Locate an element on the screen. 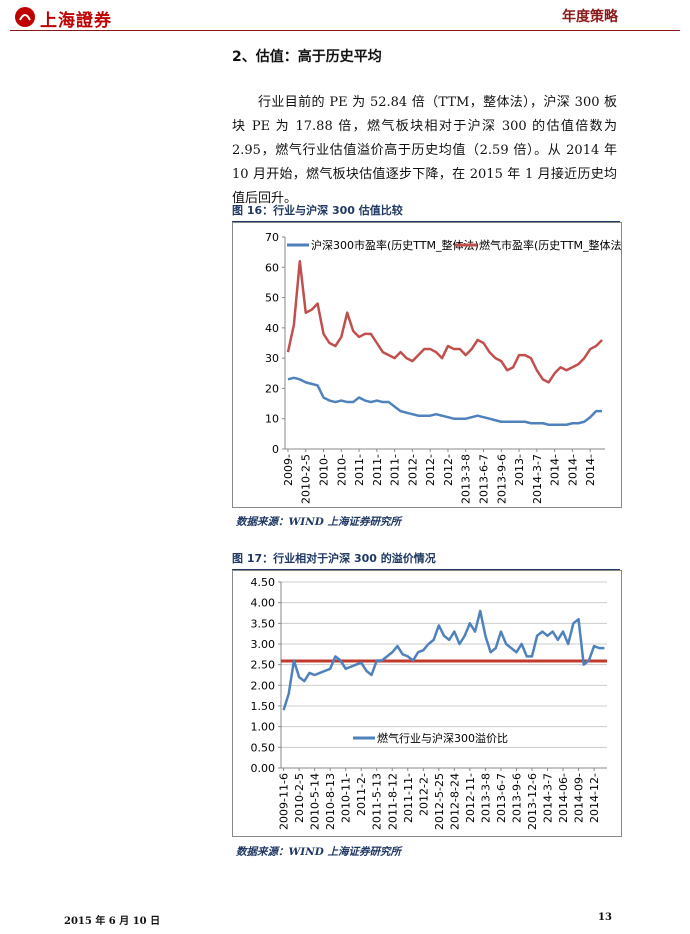  y-tick-label: 2.50 is located at coordinates (263, 665).